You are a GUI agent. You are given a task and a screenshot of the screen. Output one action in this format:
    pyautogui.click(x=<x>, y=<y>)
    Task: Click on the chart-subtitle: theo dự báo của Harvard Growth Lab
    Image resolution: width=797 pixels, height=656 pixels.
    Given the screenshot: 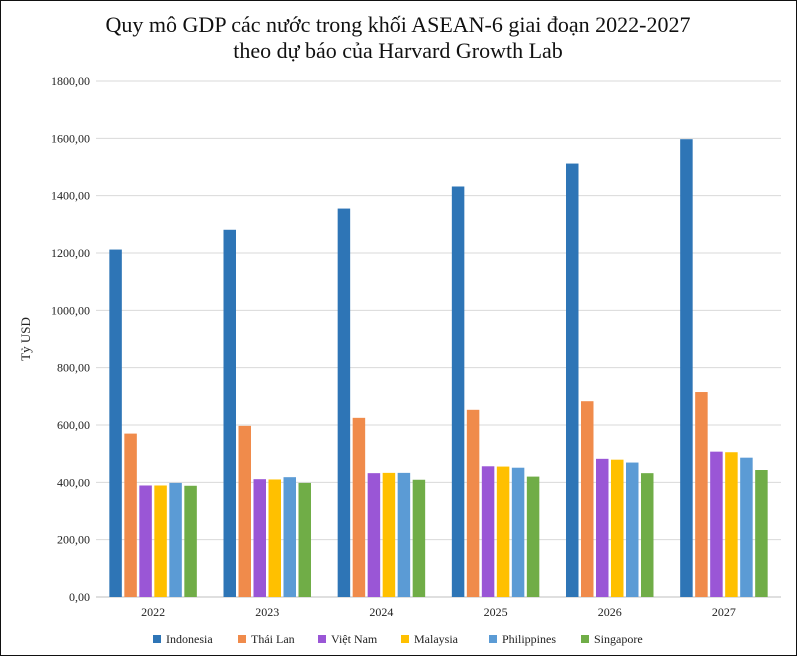 What is the action you would take?
    pyautogui.click(x=398, y=50)
    